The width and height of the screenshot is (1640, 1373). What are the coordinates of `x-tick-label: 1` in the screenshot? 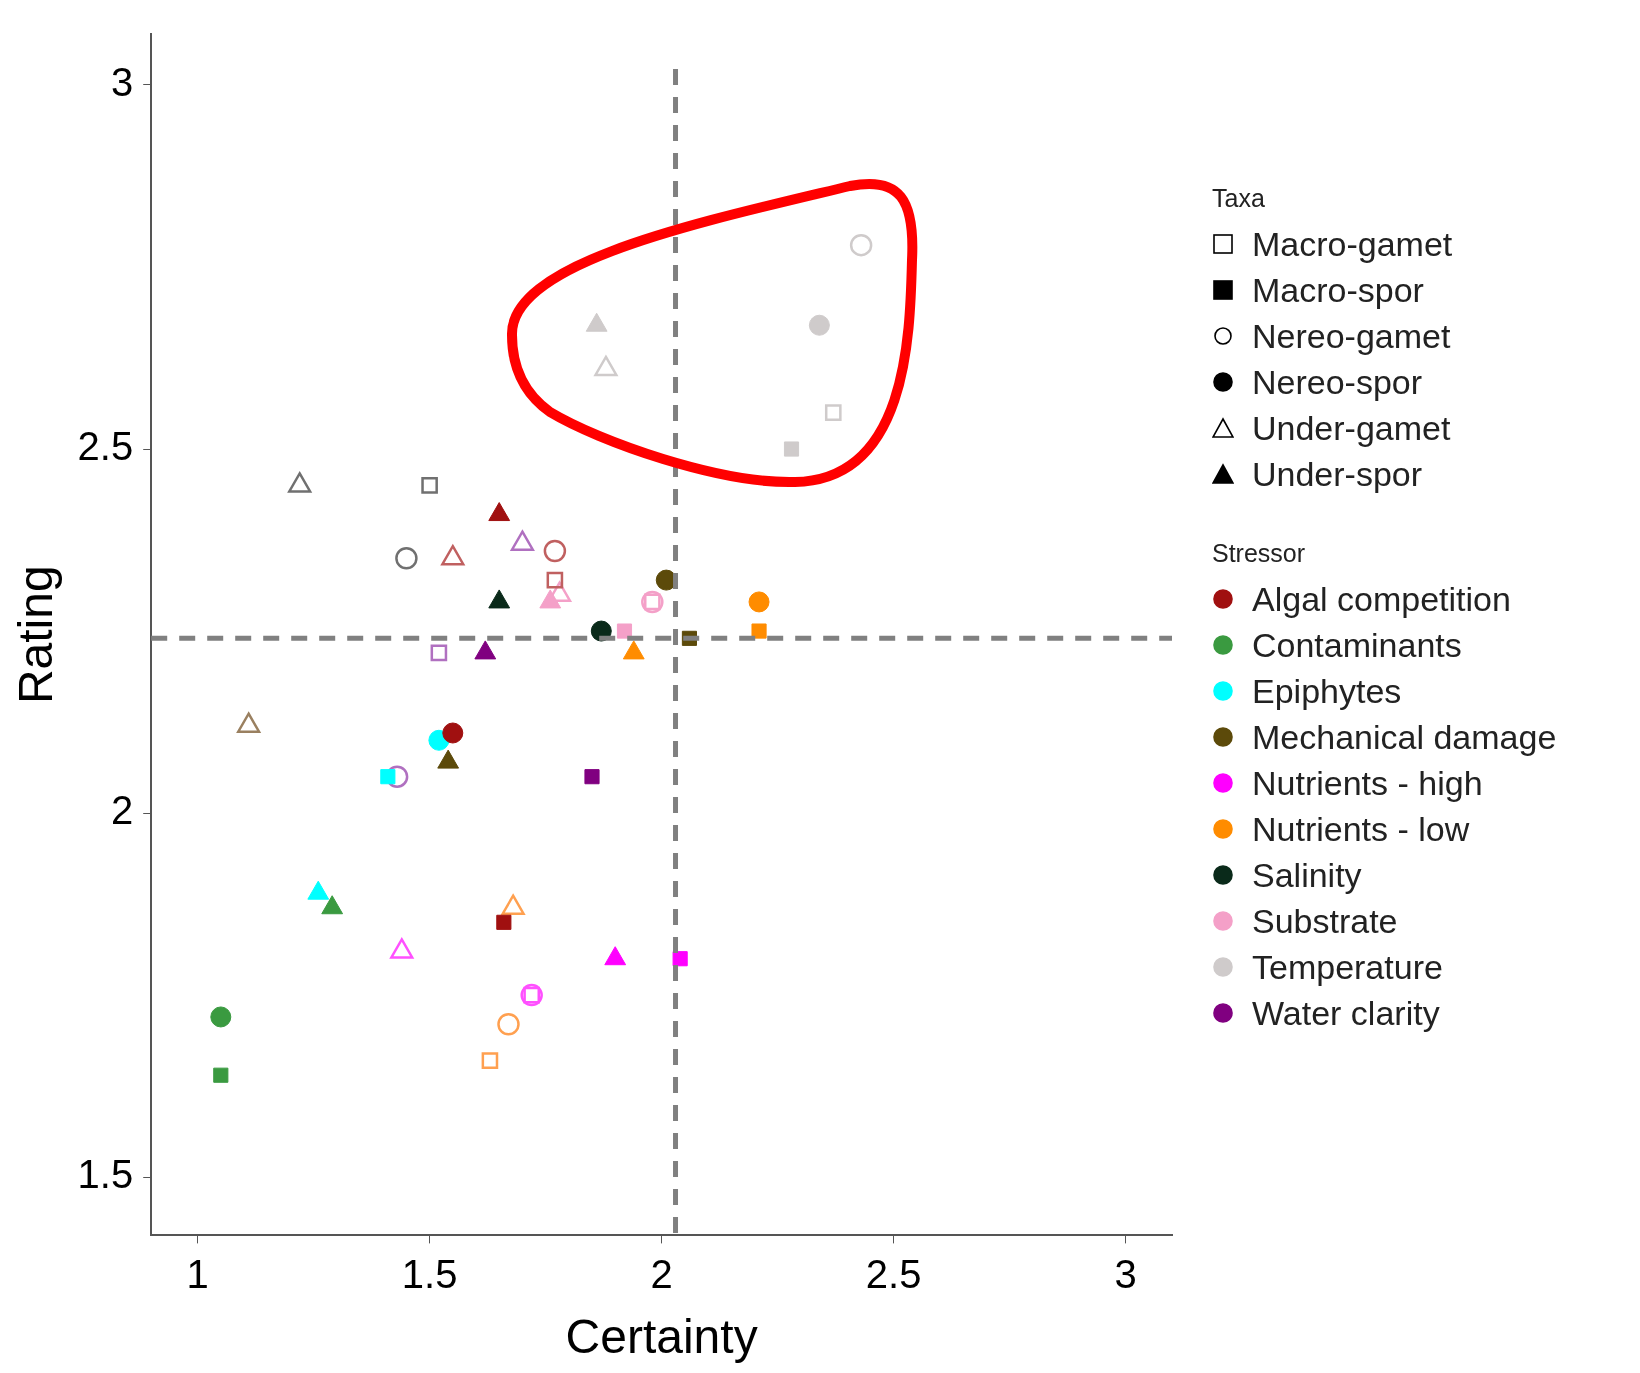 It's located at (197, 1274).